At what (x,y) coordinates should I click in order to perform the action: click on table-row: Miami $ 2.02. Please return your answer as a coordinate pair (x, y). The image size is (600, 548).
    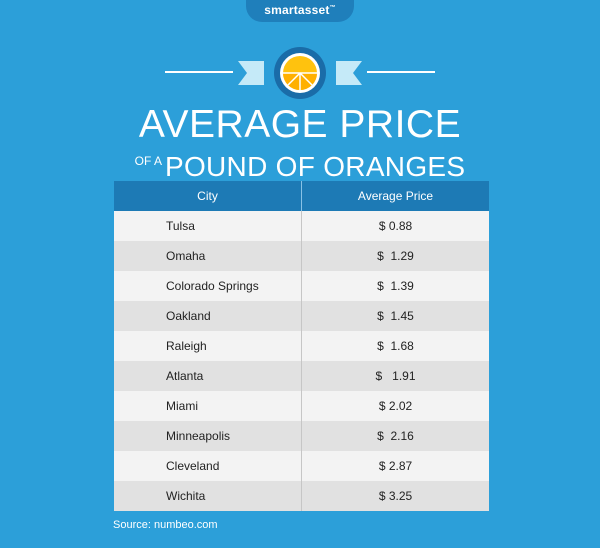
    Looking at the image, I should click on (301, 406).